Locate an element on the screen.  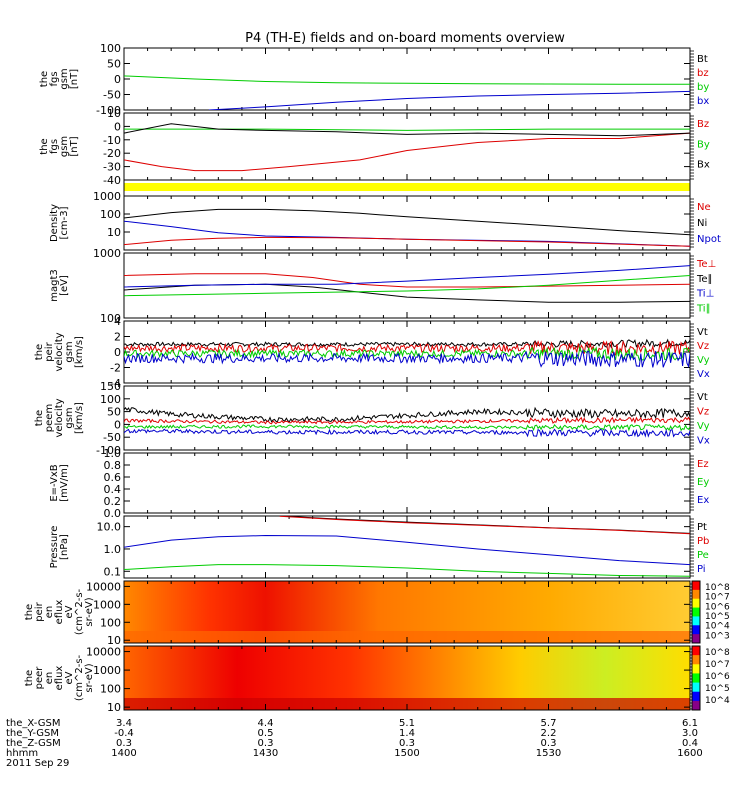
y-tick-label: 10000 is located at coordinates (103, 652).